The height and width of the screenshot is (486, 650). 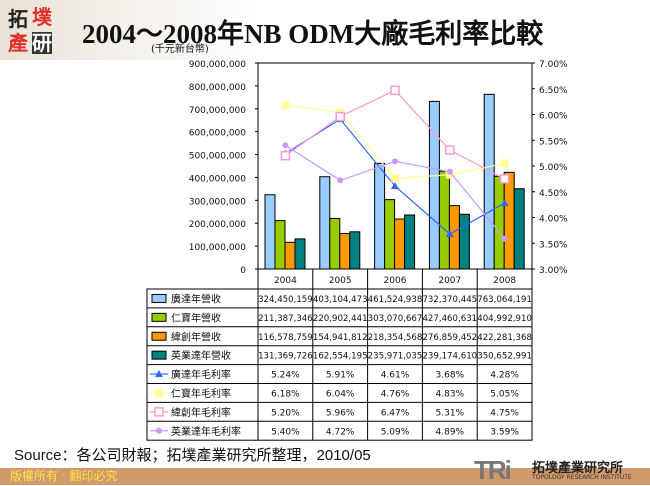 What do you see at coordinates (449, 319) in the screenshot?
I see `table-cell: 427,460,631` at bounding box center [449, 319].